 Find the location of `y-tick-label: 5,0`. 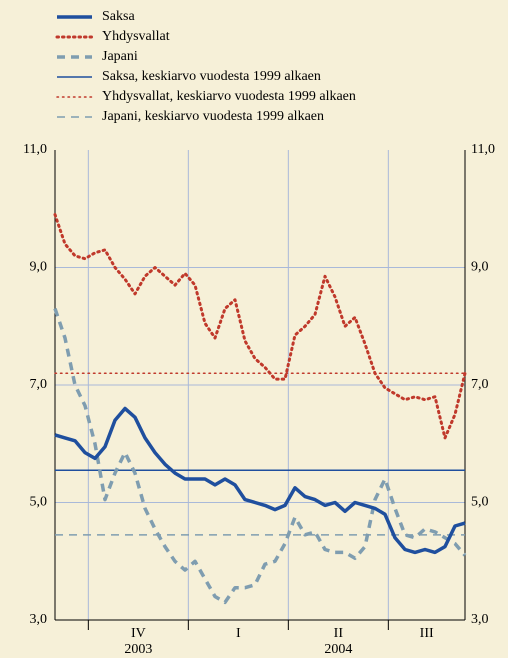

y-tick-label: 5,0 is located at coordinates (39, 502).